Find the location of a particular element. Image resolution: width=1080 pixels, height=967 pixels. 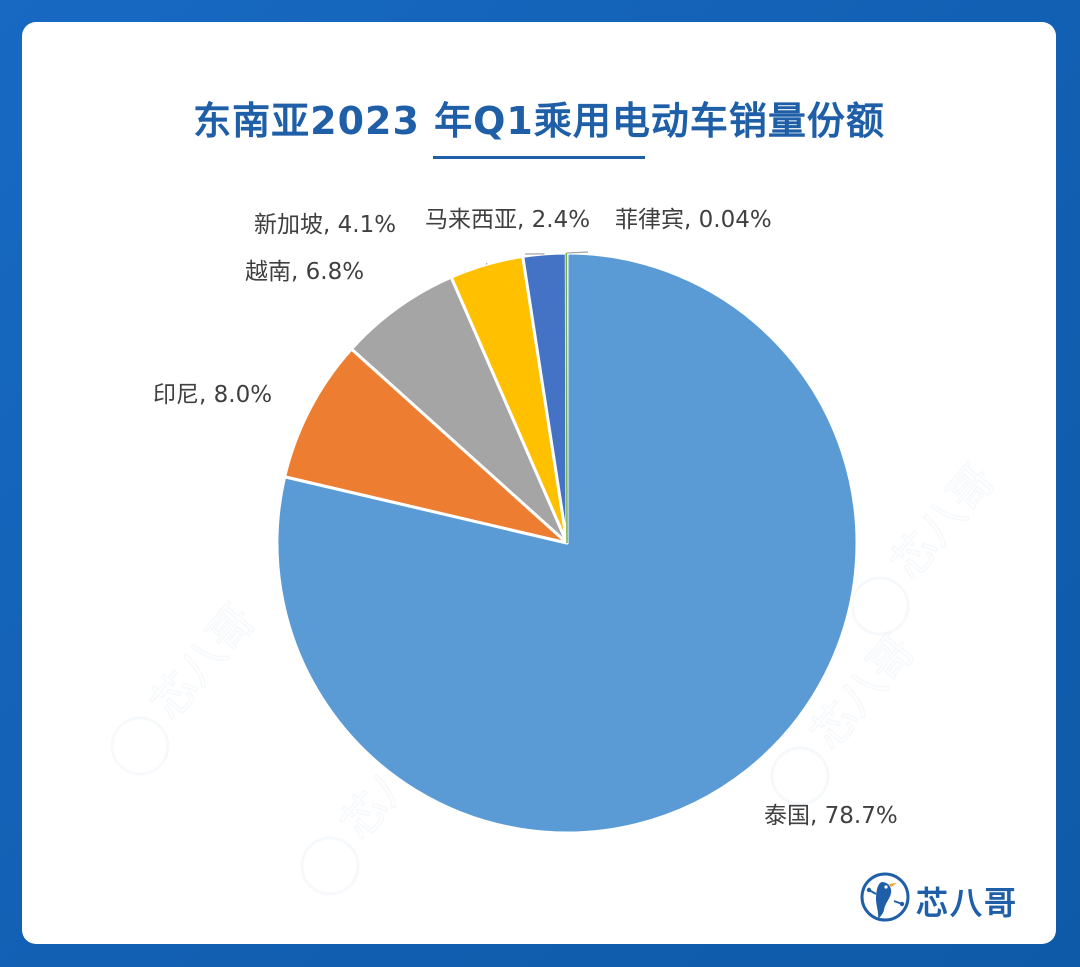

title-underline is located at coordinates (539, 157).